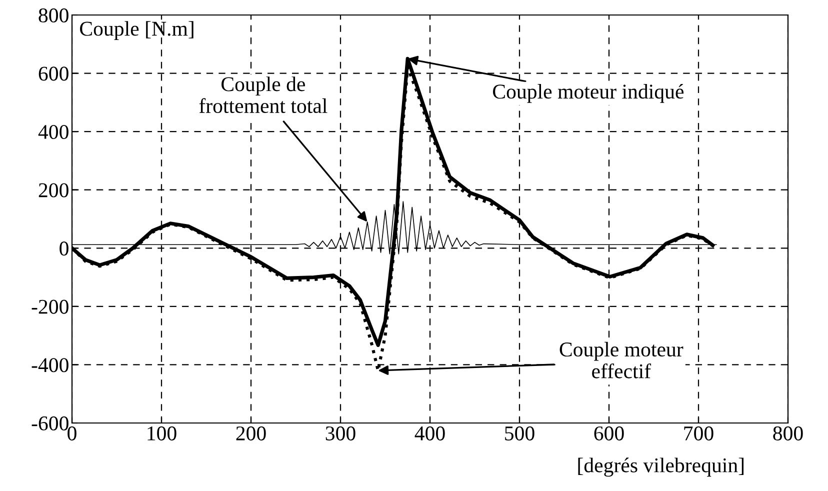 This screenshot has width=828, height=491. I want to click on annotation: Couple moteur indiqué, so click(588, 93).